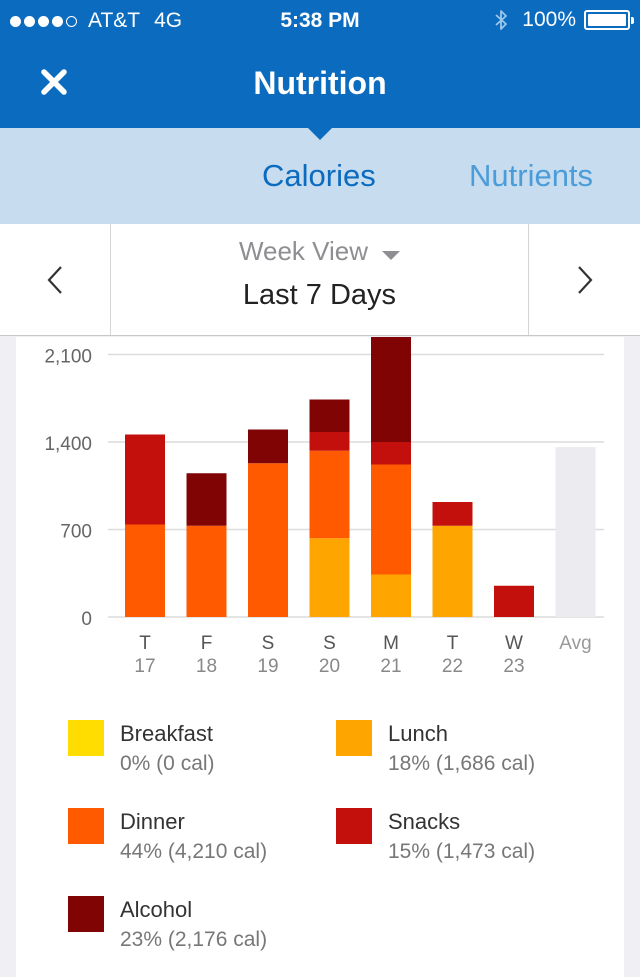 The image size is (640, 977). What do you see at coordinates (267, 666) in the screenshot?
I see `x-tick-date: 19` at bounding box center [267, 666].